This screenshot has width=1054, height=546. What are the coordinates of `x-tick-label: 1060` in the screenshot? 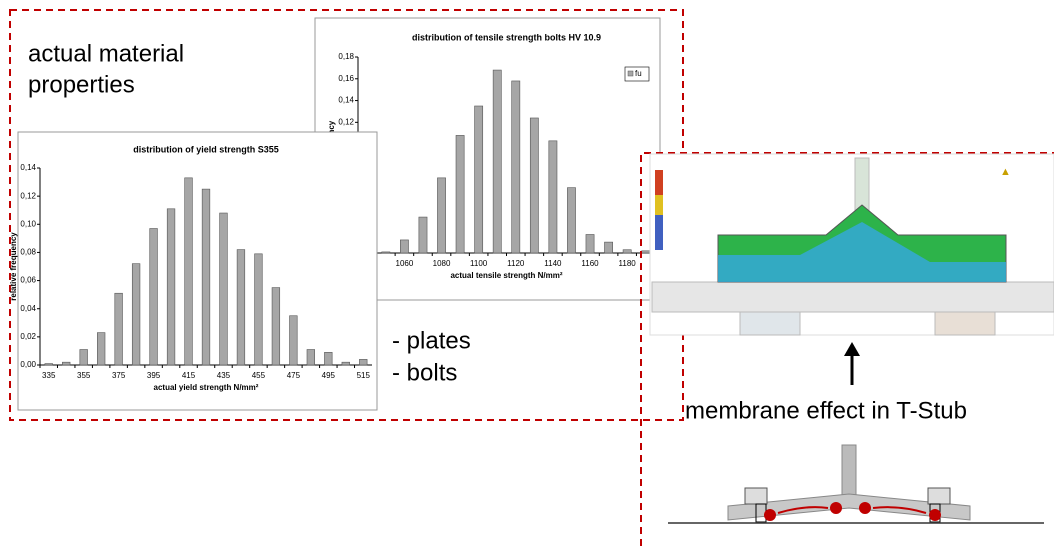 It's located at (405, 263).